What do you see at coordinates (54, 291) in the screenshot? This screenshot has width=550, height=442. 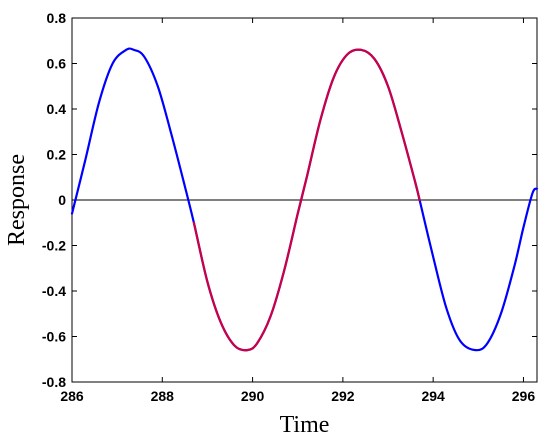 I see `y-tick-label: -0.4` at bounding box center [54, 291].